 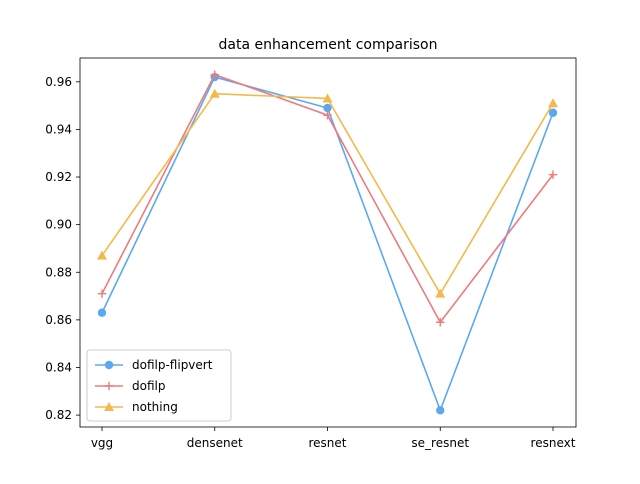 I want to click on x-tick-label-1: densenet, so click(x=215, y=443).